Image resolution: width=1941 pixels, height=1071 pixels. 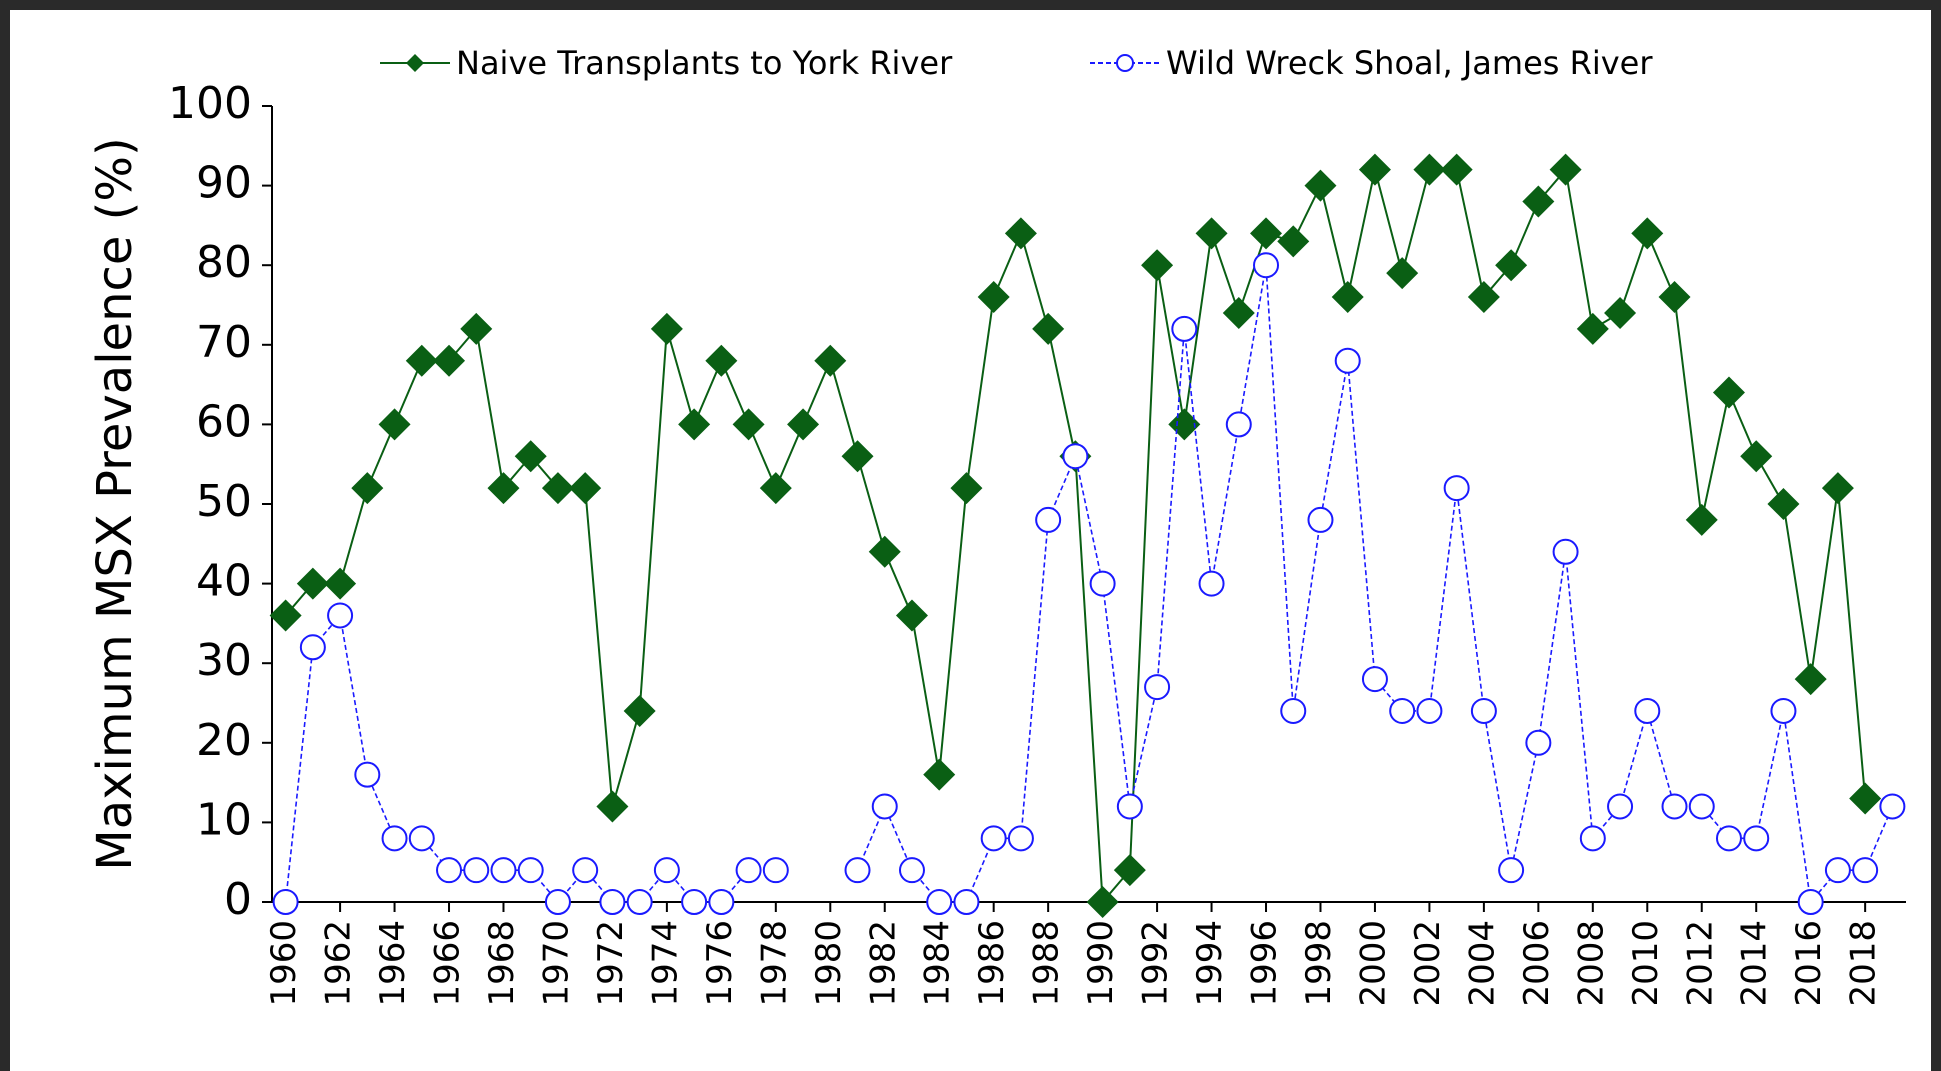 I want to click on y-tick-label: 10, so click(x=224, y=819).